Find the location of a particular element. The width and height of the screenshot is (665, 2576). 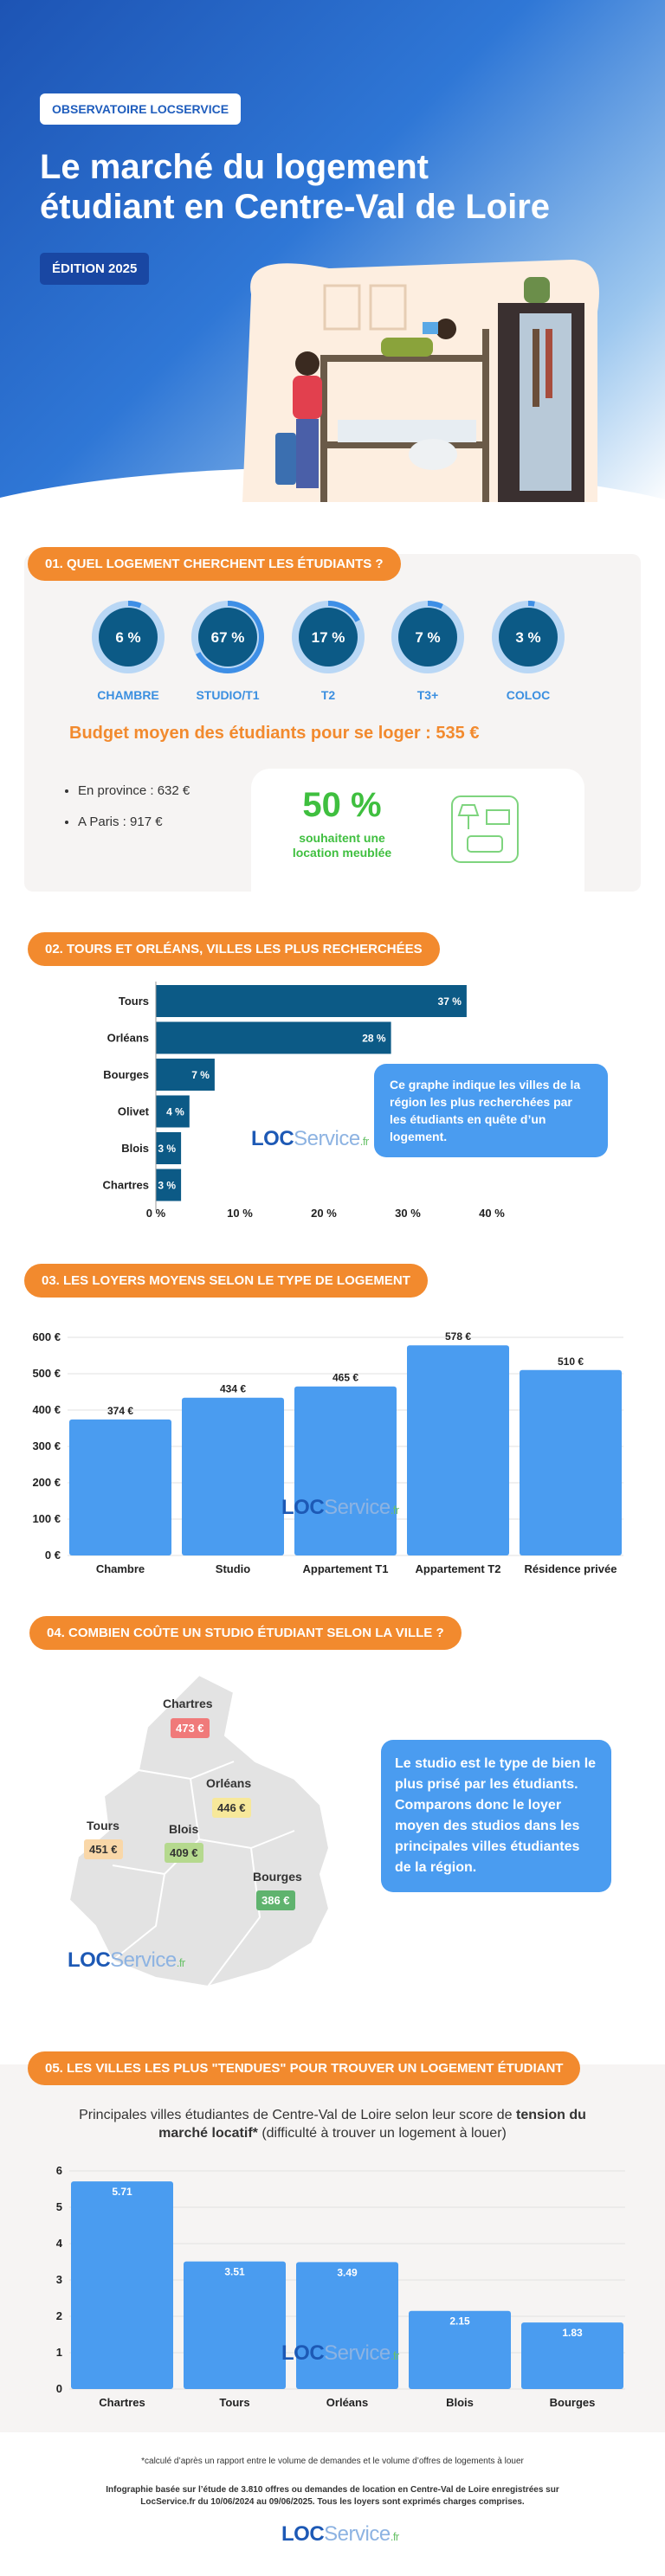

vbar-value: 1.83 is located at coordinates (572, 2333).